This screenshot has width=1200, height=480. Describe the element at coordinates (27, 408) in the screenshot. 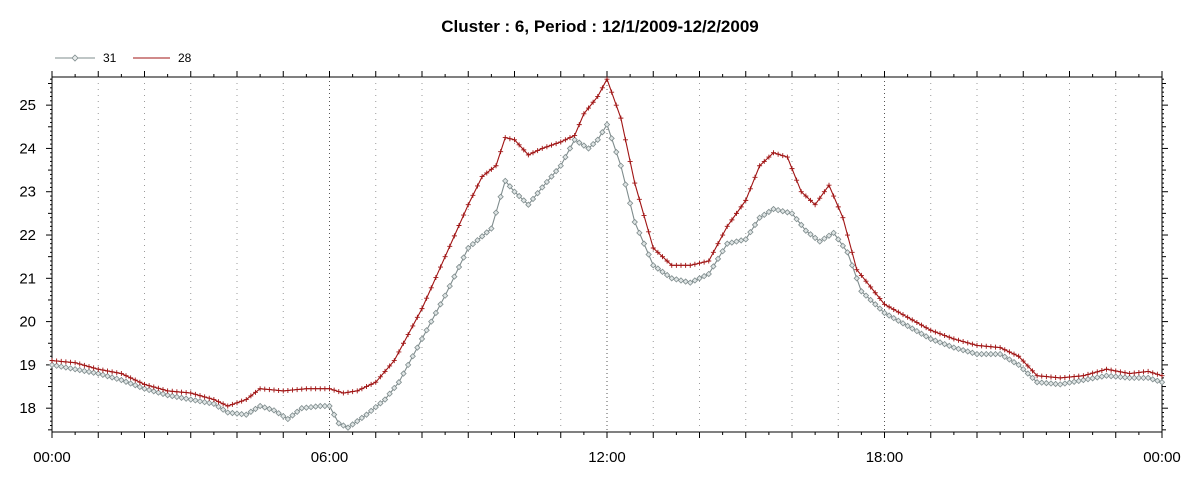

I see `y-tick-label: 18` at that location.